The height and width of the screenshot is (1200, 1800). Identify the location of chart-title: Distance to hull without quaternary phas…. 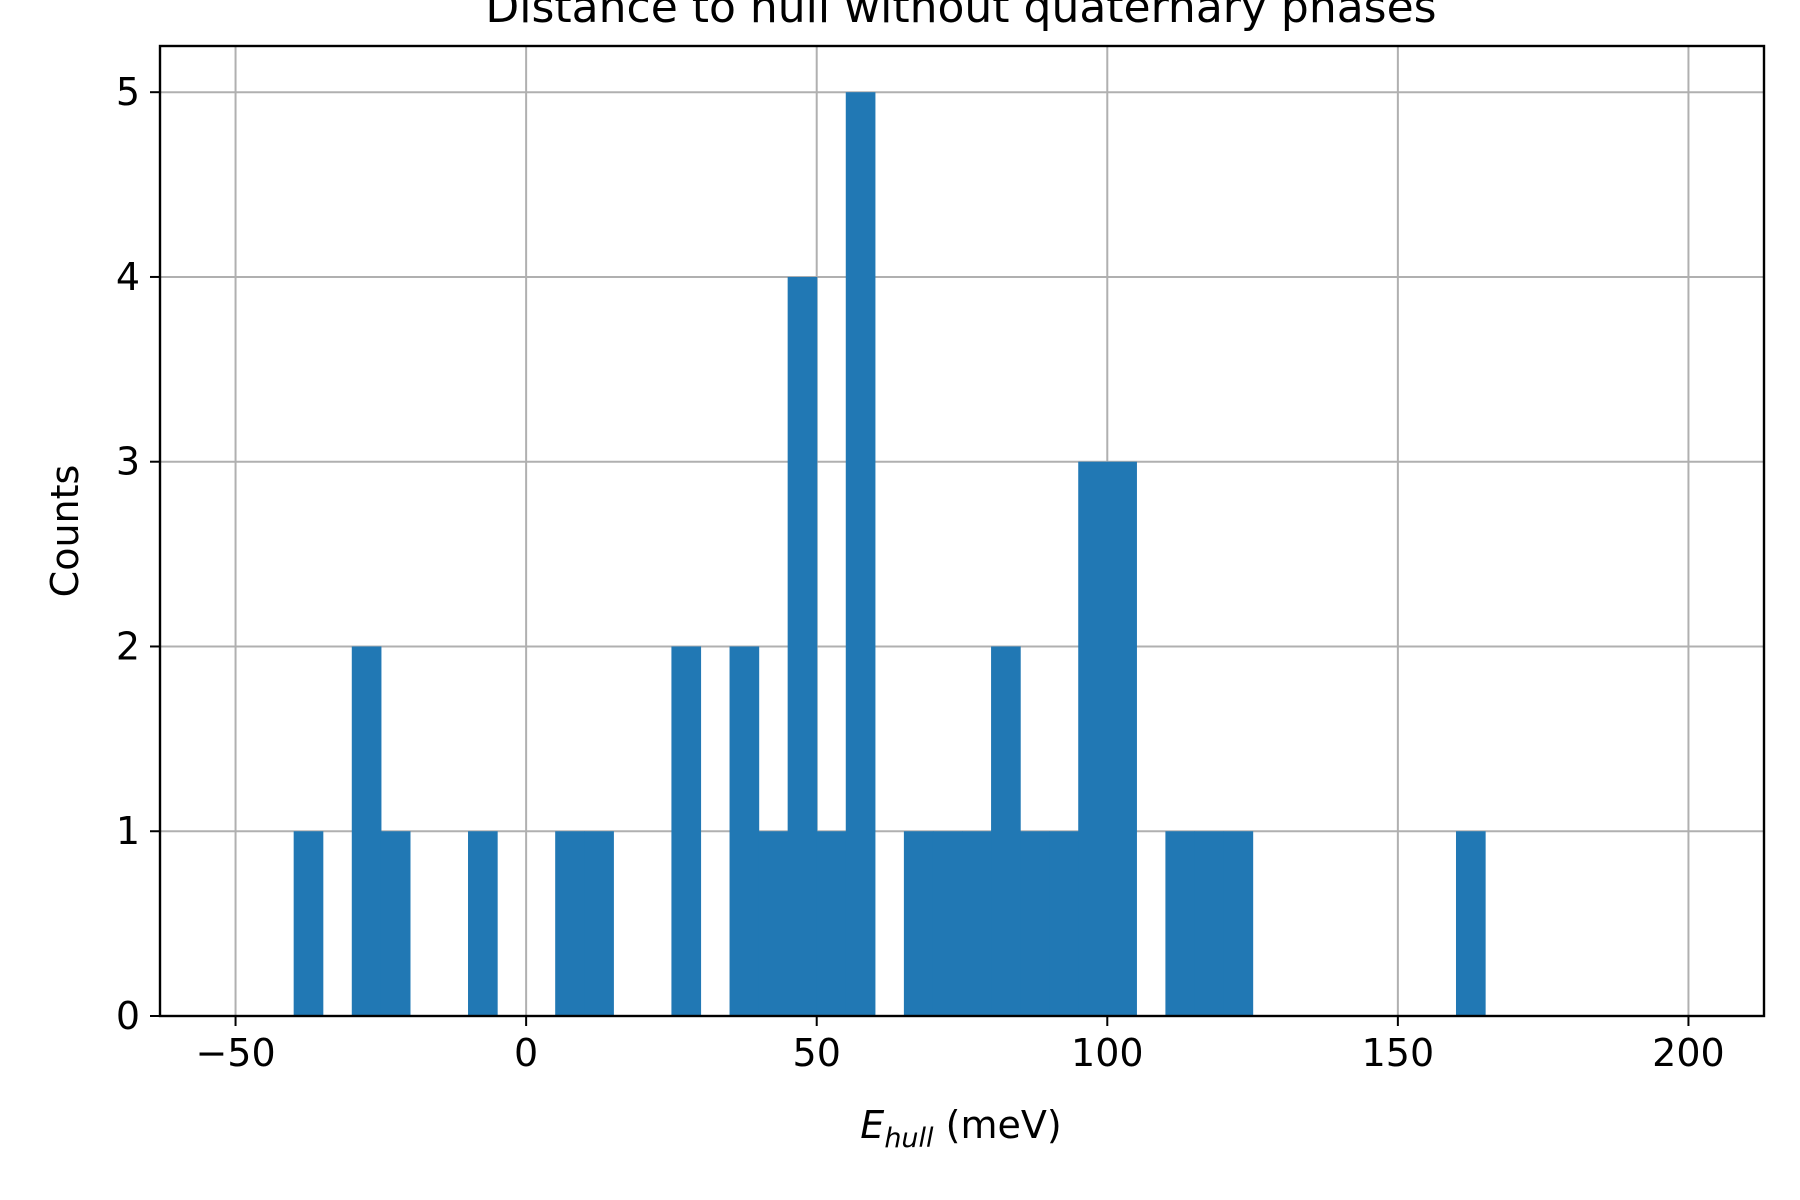
(960, 16).